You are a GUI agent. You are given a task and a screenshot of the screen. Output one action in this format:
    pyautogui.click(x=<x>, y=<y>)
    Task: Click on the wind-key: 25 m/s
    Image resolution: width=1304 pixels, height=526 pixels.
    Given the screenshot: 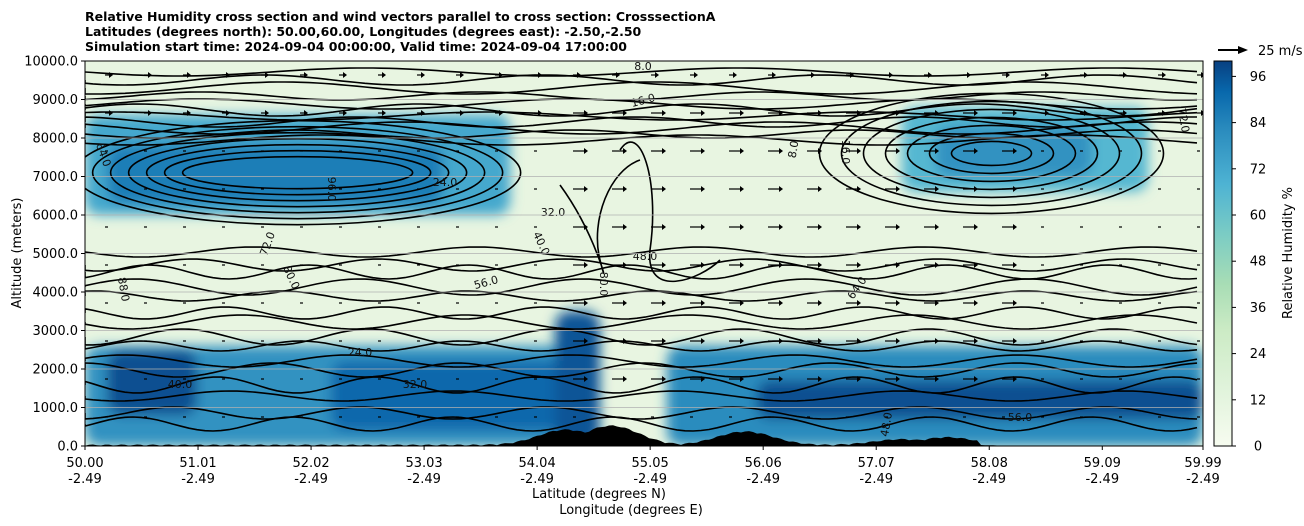 What is the action you would take?
    pyautogui.click(x=1260, y=51)
    